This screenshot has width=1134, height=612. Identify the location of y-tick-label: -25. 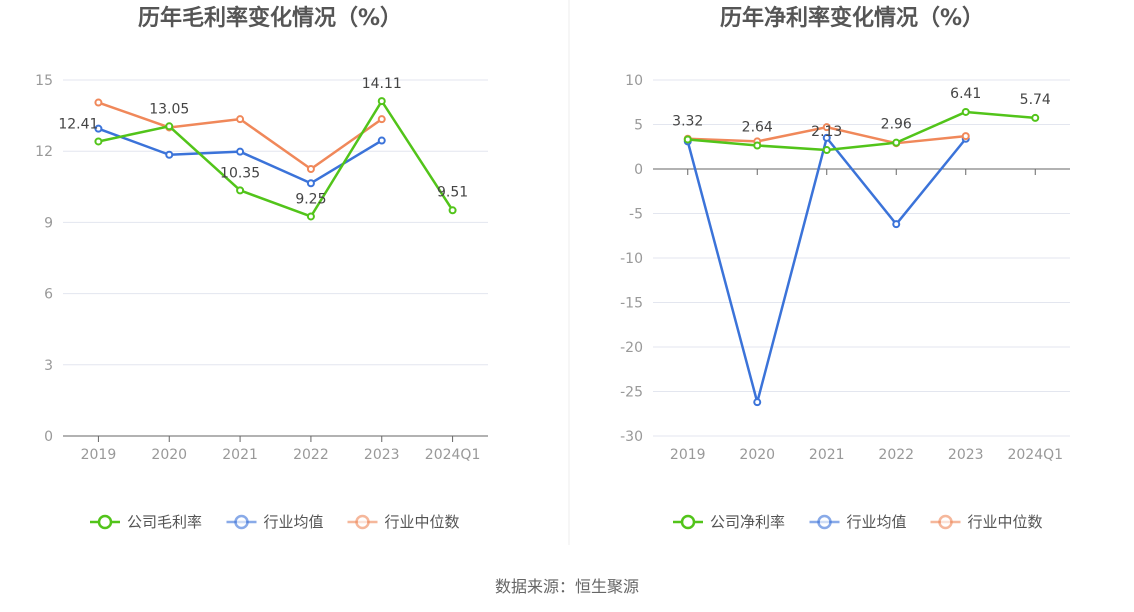
(631, 393).